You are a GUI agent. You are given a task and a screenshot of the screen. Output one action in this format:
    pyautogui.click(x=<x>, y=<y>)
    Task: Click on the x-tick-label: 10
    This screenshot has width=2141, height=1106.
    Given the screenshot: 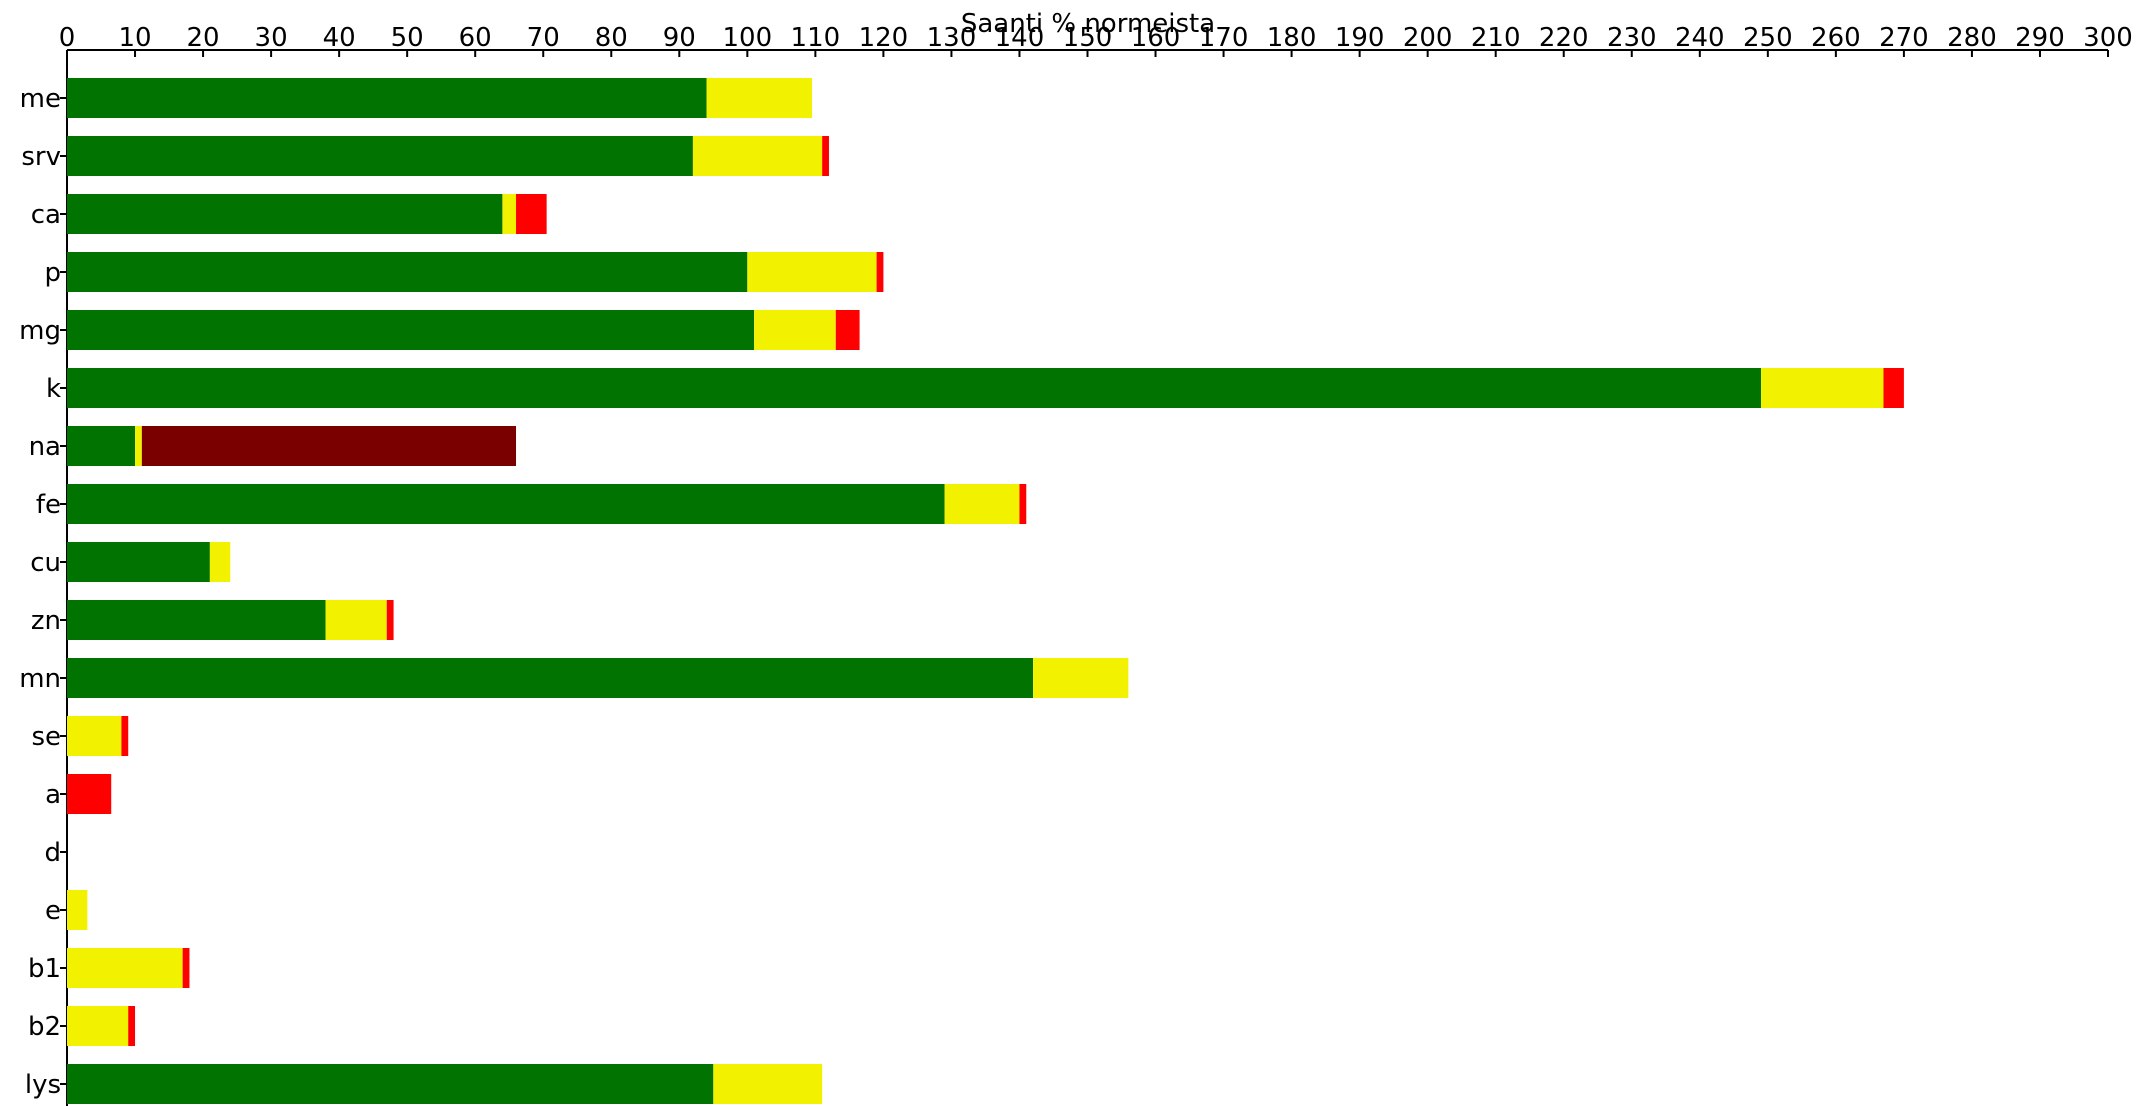 What is the action you would take?
    pyautogui.click(x=134, y=38)
    